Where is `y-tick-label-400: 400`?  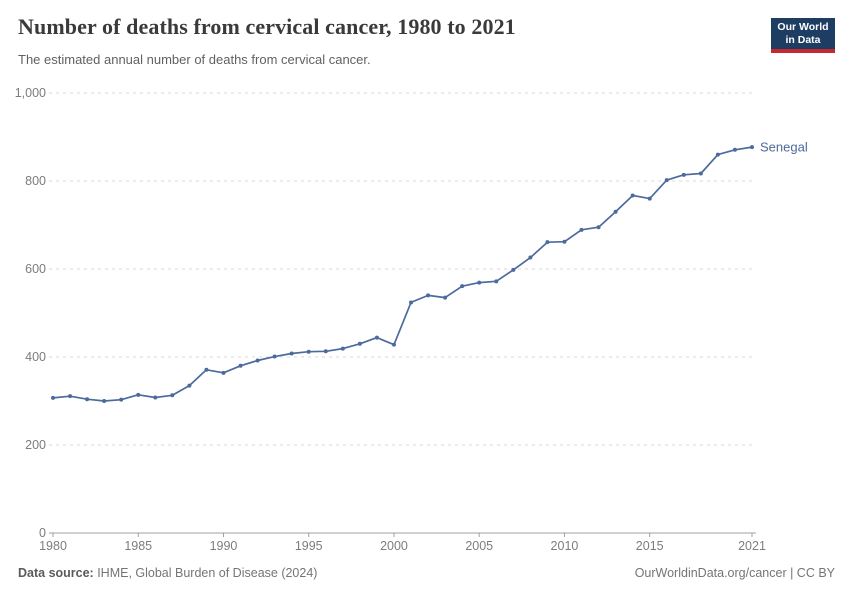 y-tick-label-400: 400 is located at coordinates (35, 357).